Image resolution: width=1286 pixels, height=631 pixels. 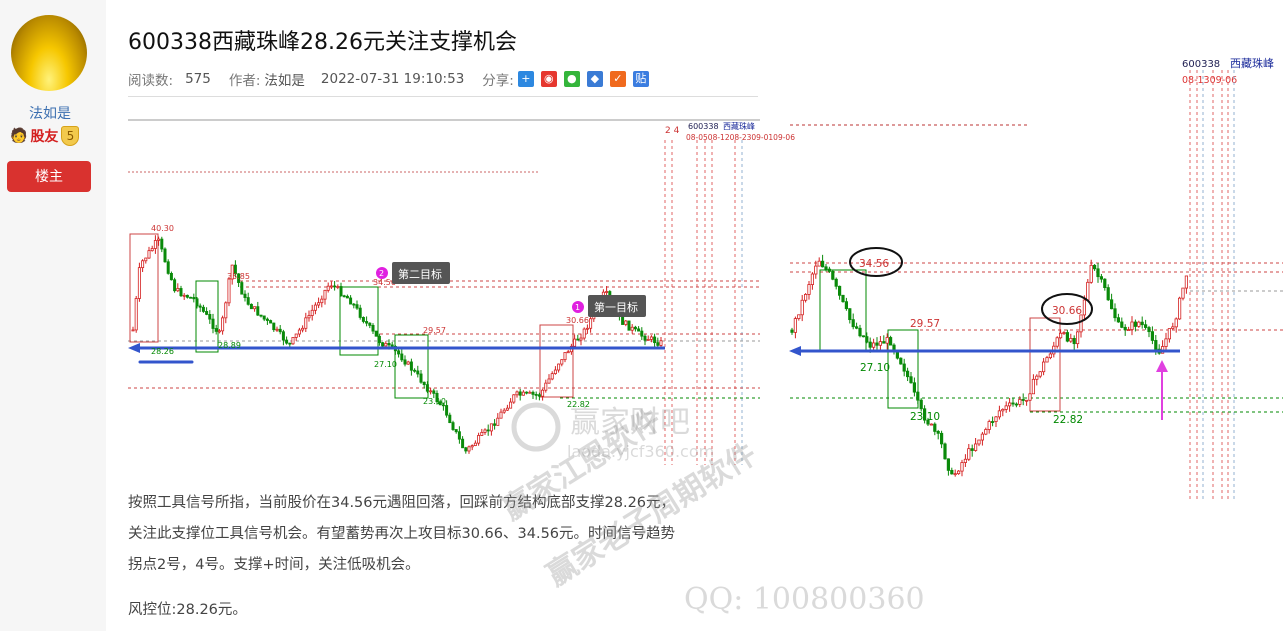 I want to click on svg-text: 1, so click(x=577, y=307).